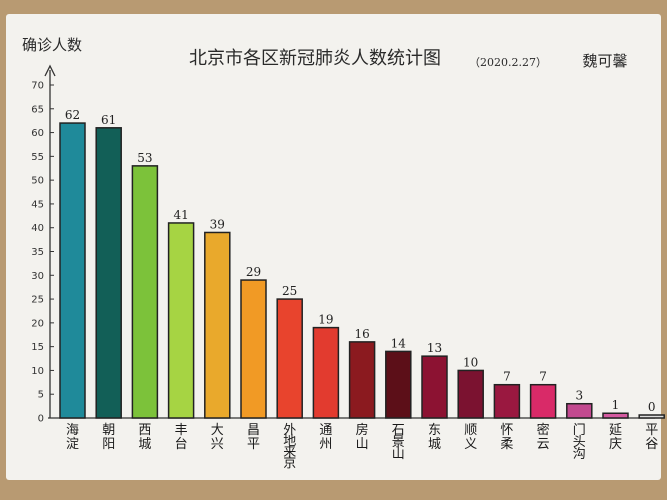 The image size is (667, 500). What do you see at coordinates (37, 371) in the screenshot?
I see `y-tick-label: 10` at bounding box center [37, 371].